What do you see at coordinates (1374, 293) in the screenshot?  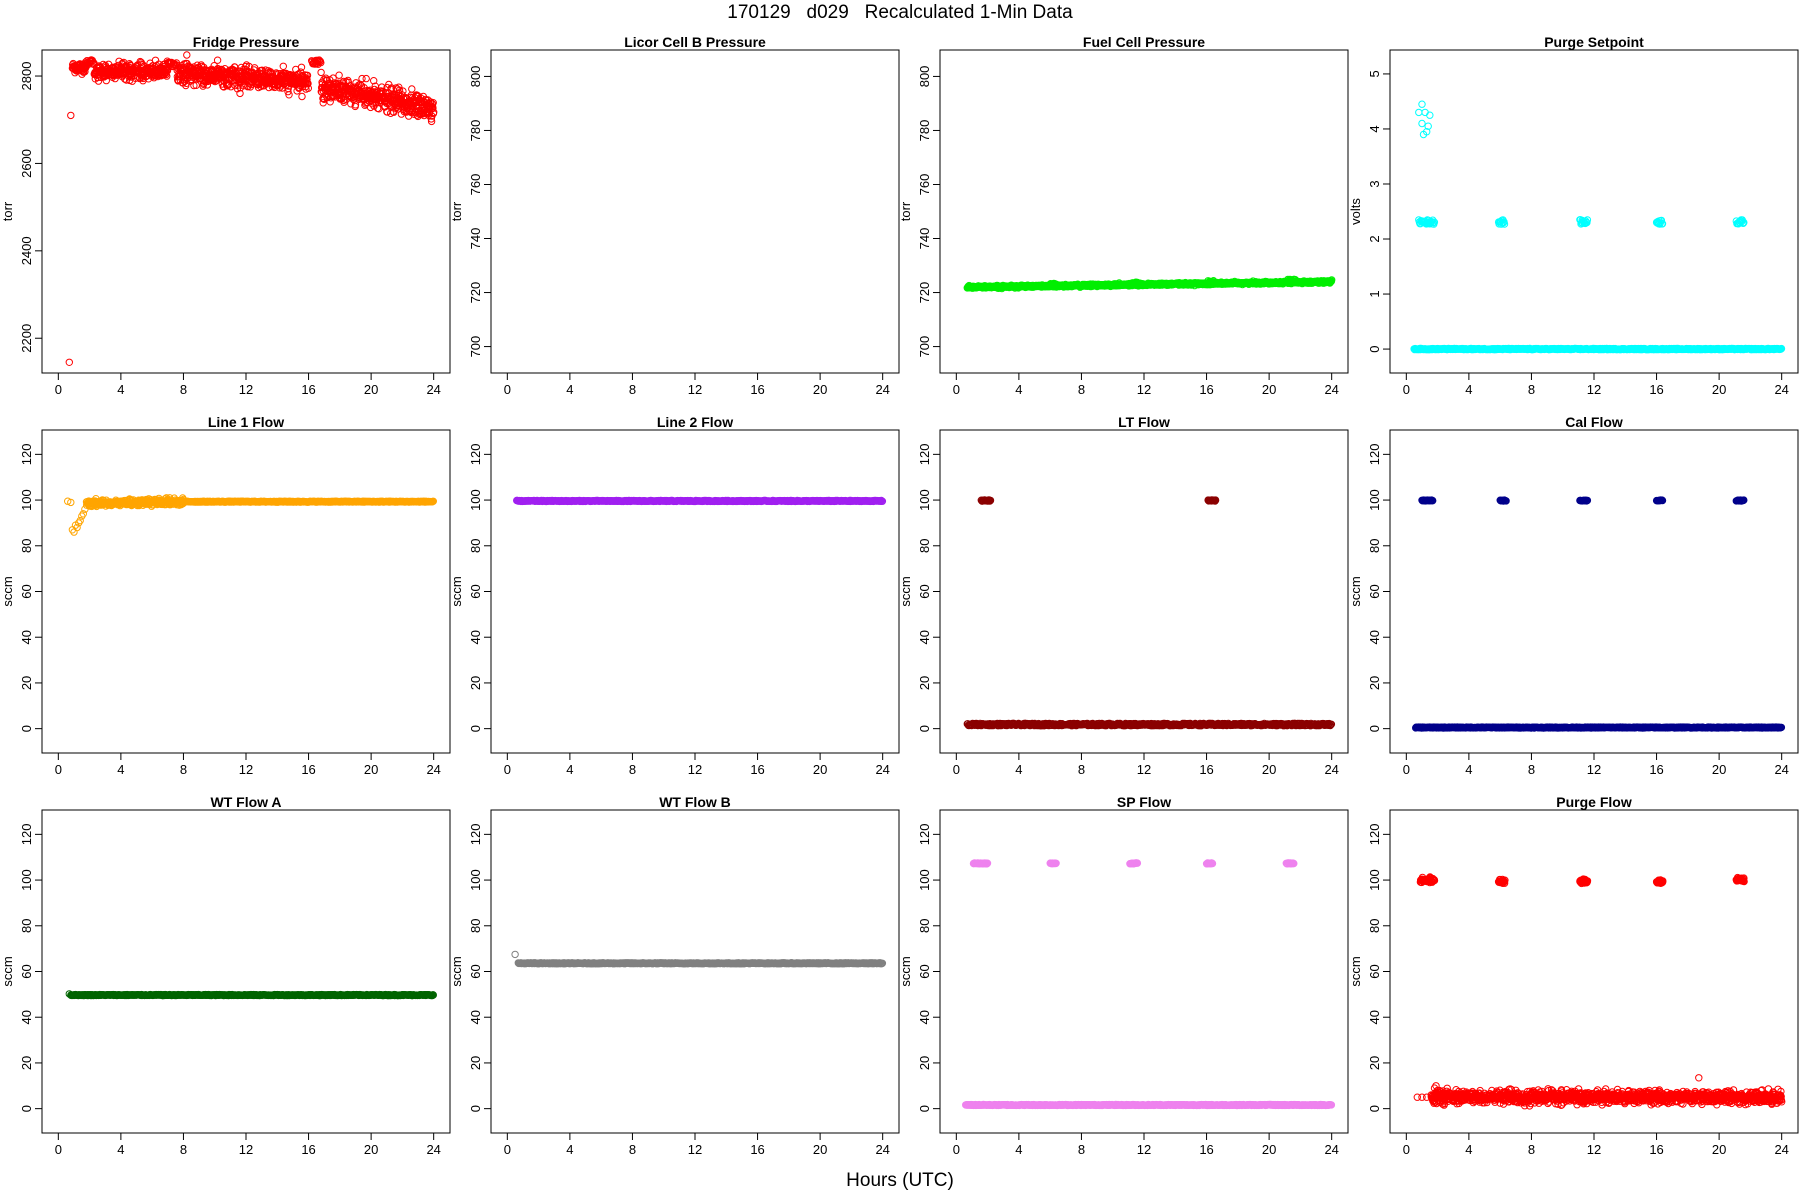 I see `y-tick-label: 1` at bounding box center [1374, 293].